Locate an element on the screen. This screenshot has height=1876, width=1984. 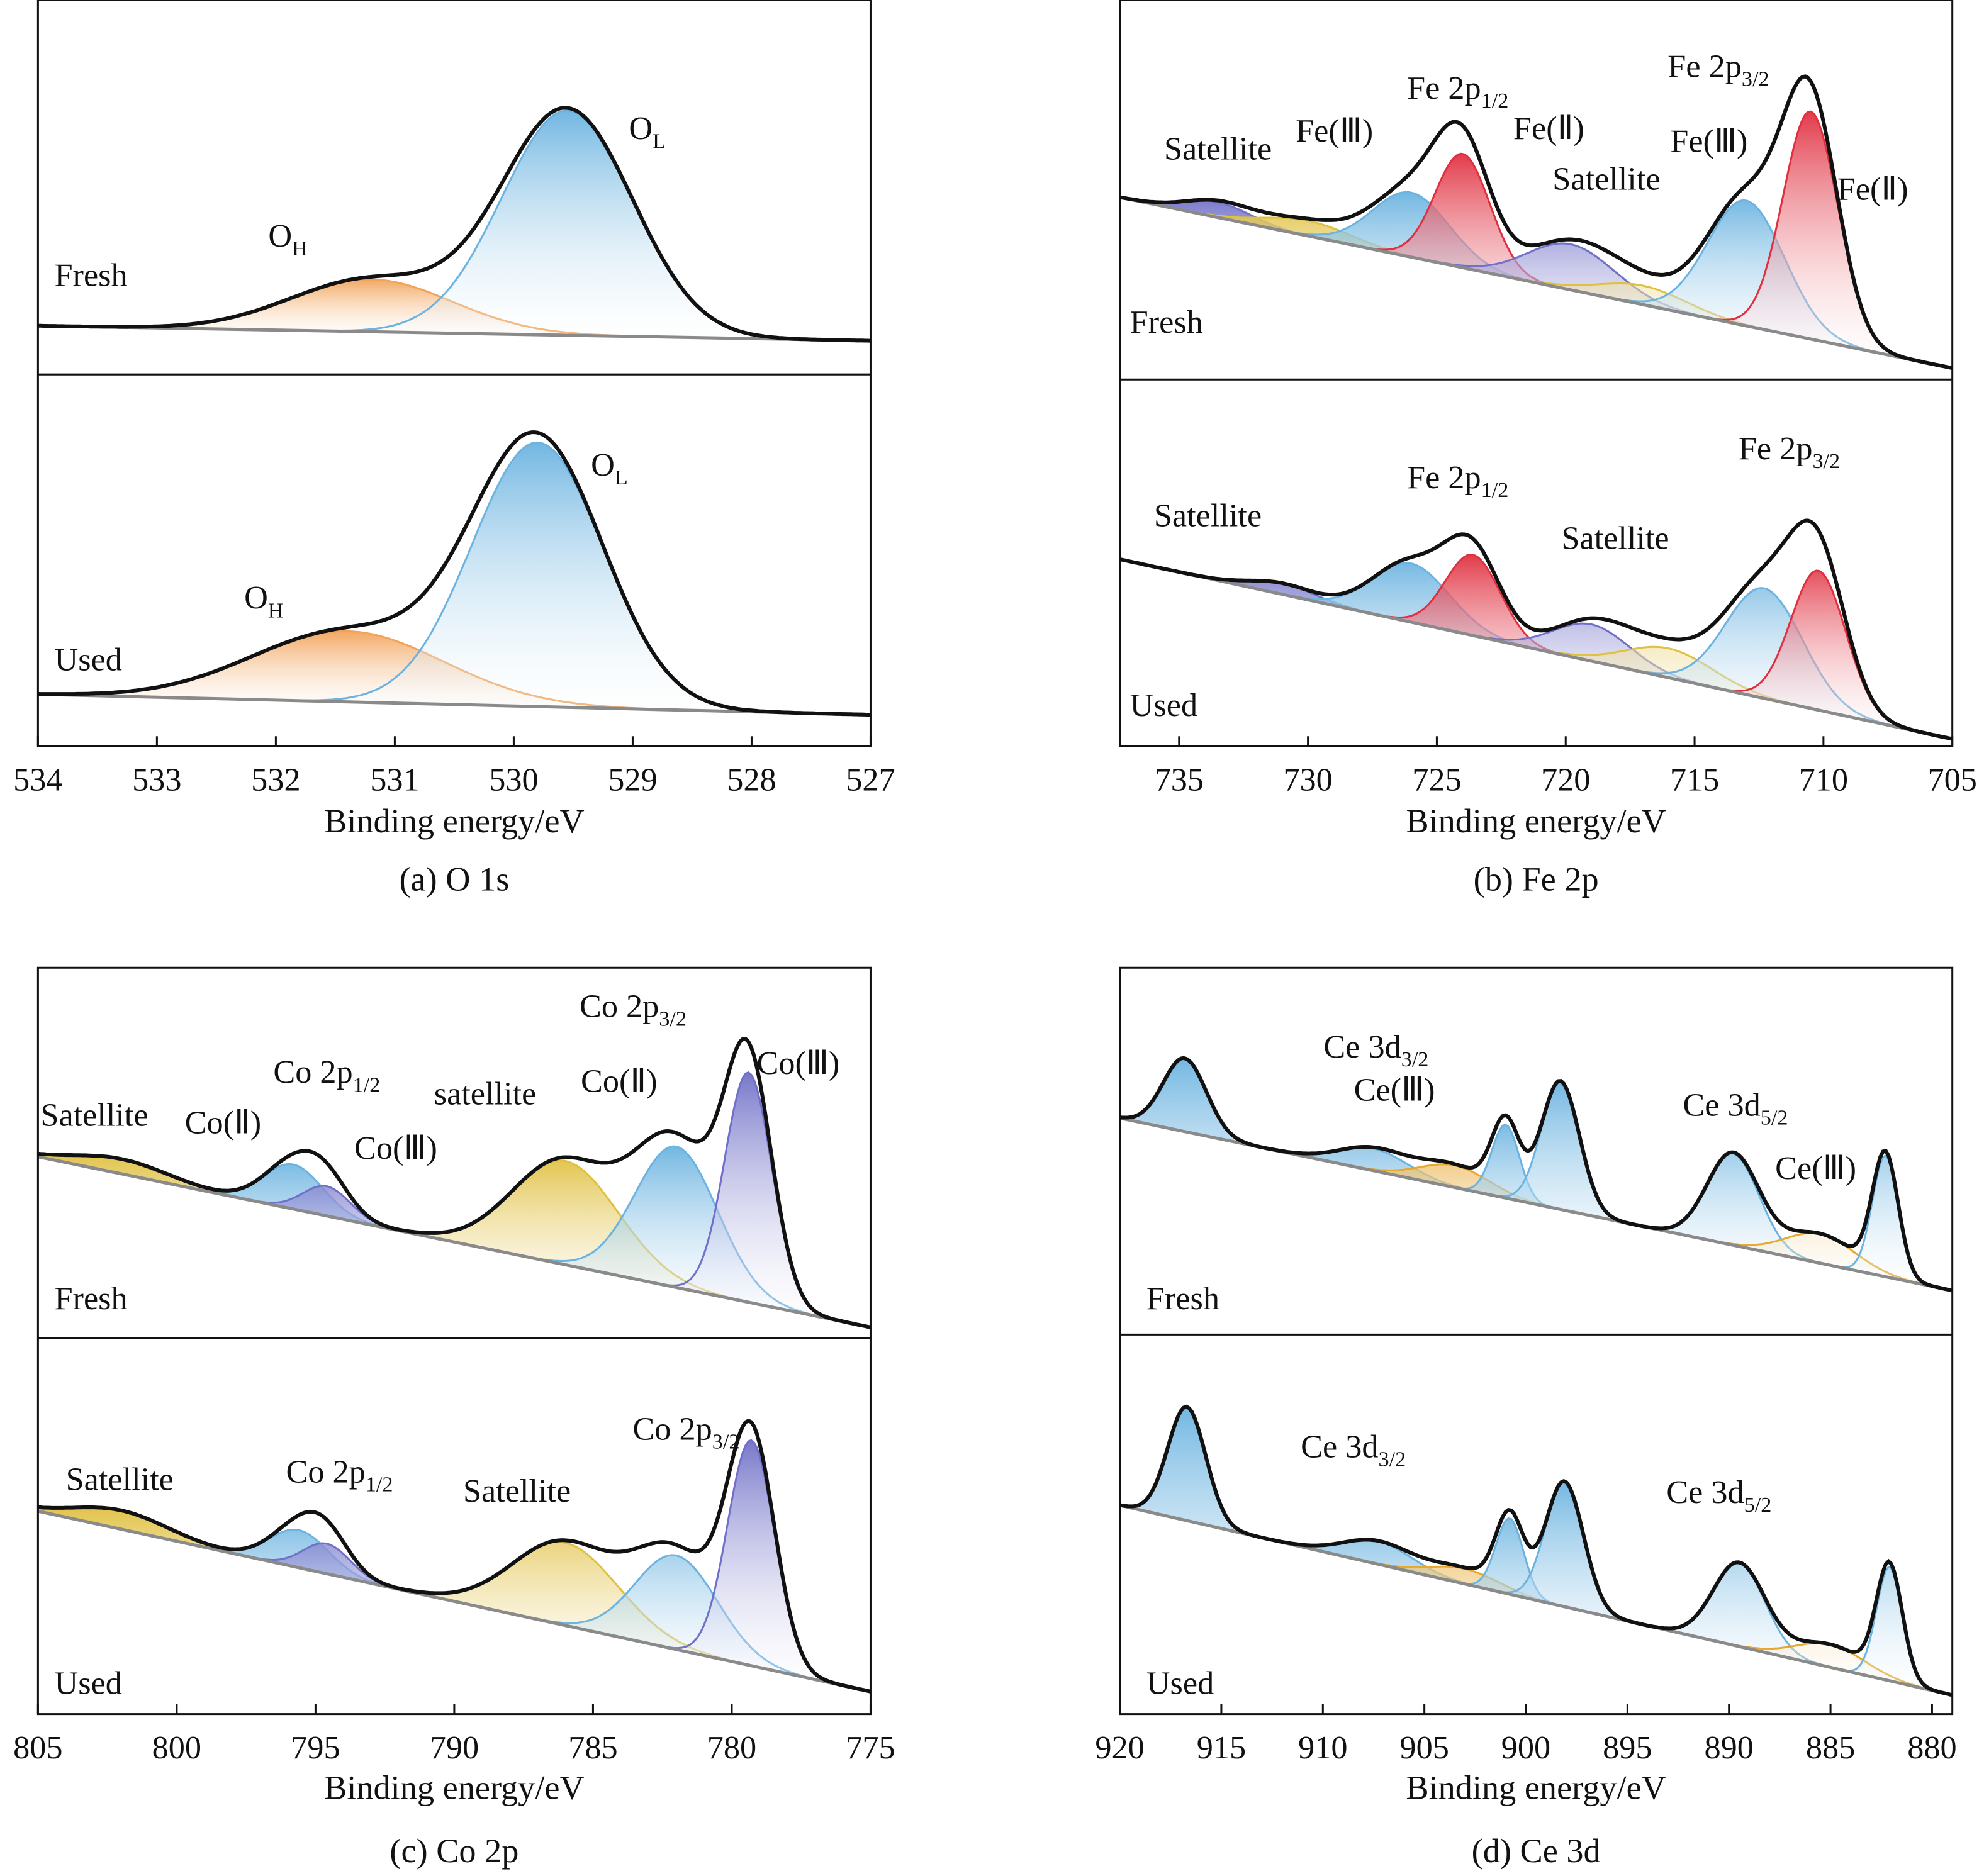
x-tick-label: 805 is located at coordinates (37, 1747).